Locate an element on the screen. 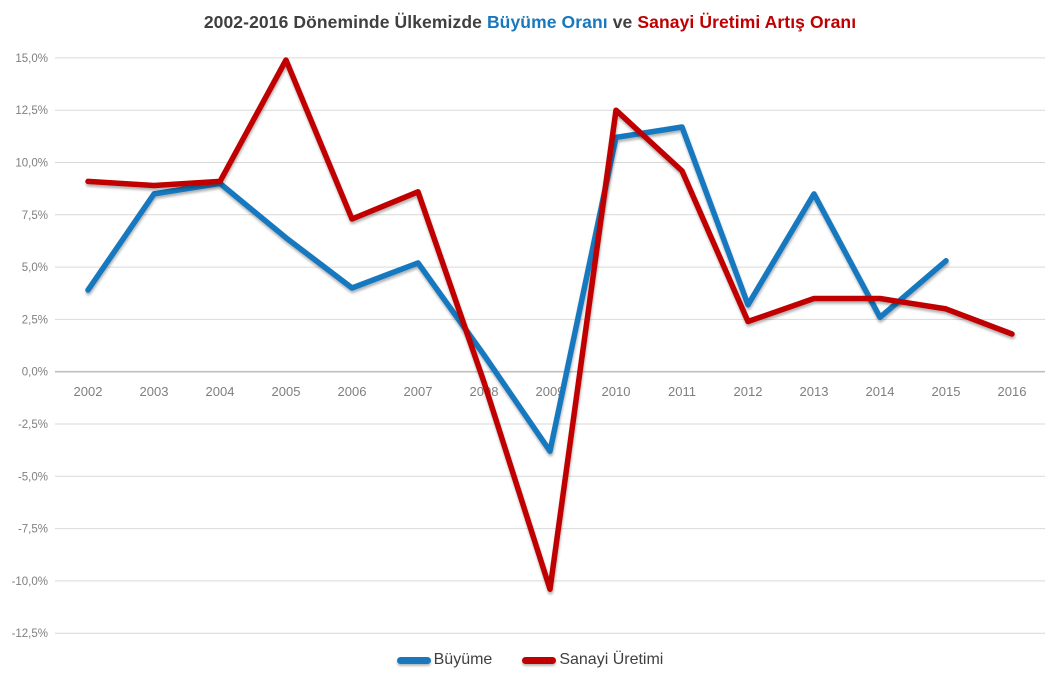  y-tick-label: 10,0% is located at coordinates (31, 164).